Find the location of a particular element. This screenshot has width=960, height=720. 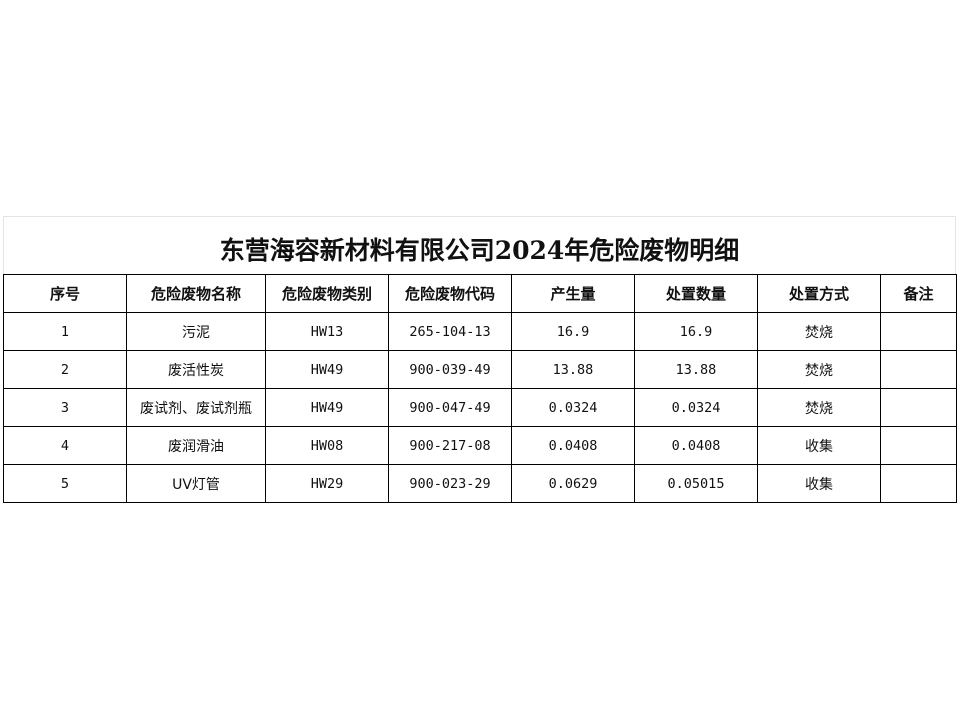

title-box: 东营海容新材料有限公司2024年危险废物明细 is located at coordinates (479, 245).